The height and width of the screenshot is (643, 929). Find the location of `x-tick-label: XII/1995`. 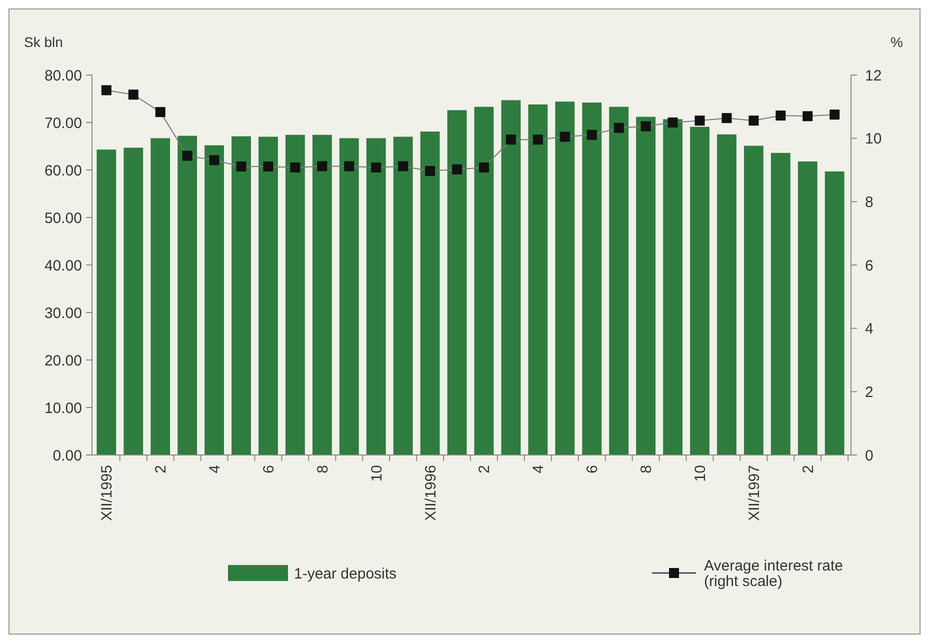

x-tick-label: XII/1995 is located at coordinates (107, 493).